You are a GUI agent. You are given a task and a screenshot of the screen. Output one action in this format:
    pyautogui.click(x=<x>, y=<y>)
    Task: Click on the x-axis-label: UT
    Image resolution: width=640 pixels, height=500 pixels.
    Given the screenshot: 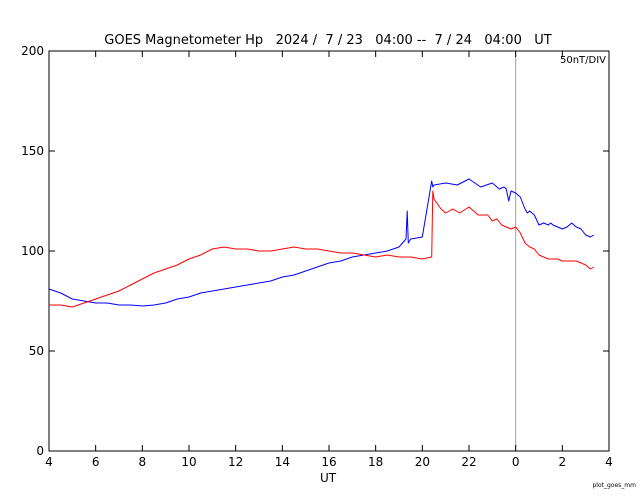 What is the action you would take?
    pyautogui.click(x=328, y=478)
    